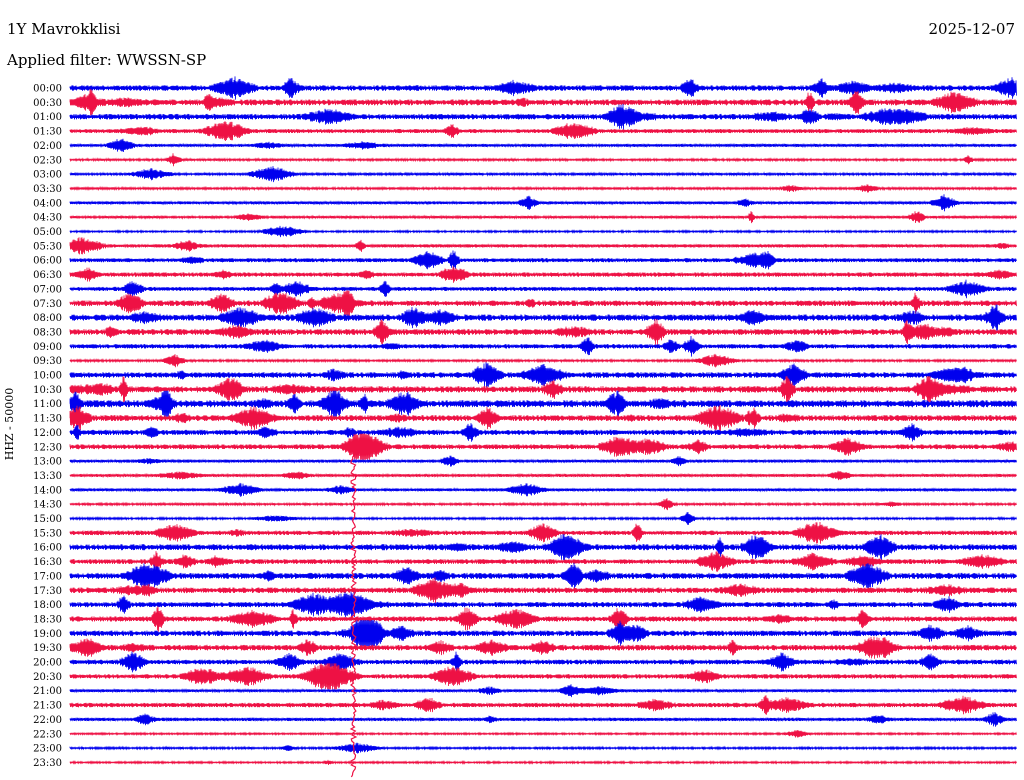 The height and width of the screenshot is (780, 1024). Describe the element at coordinates (47, 117) in the screenshot. I see `time-tick-label: 01:00` at that location.